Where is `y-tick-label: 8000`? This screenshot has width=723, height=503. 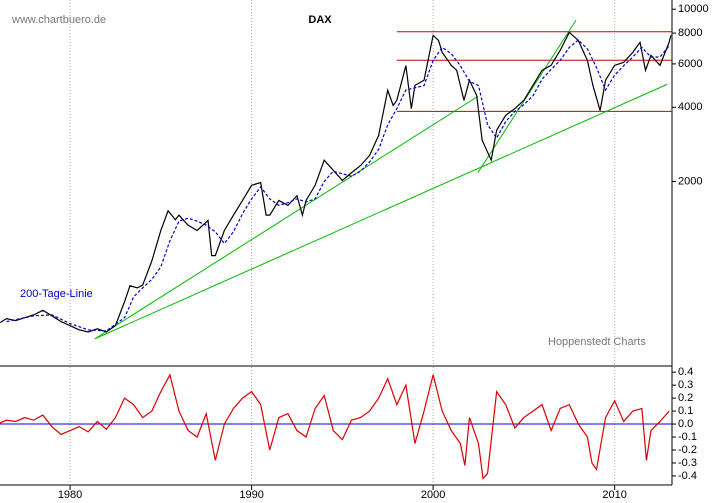
y-tick-label: 8000 is located at coordinates (690, 33).